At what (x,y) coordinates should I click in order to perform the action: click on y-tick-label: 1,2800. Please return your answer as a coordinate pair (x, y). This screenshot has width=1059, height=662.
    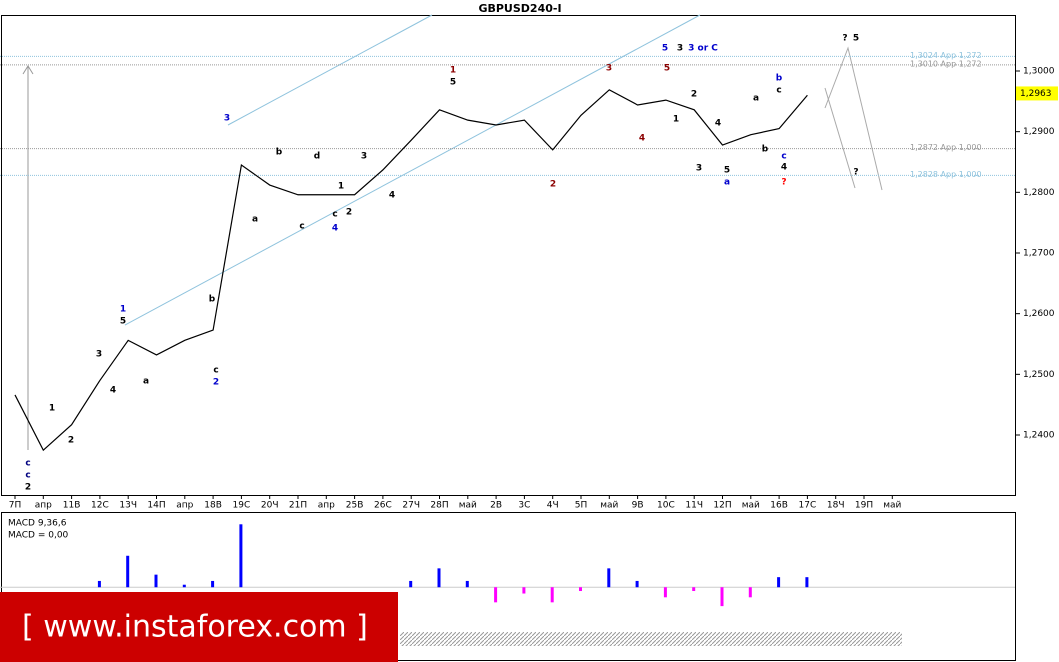
    Looking at the image, I should click on (1039, 193).